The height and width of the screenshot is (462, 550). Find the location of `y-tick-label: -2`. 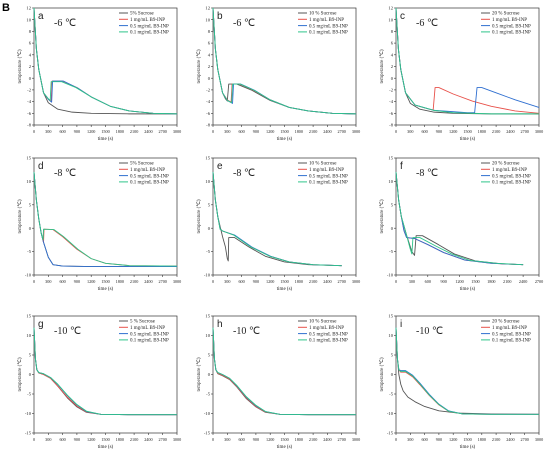

y-tick-label: -2 is located at coordinates (391, 90).